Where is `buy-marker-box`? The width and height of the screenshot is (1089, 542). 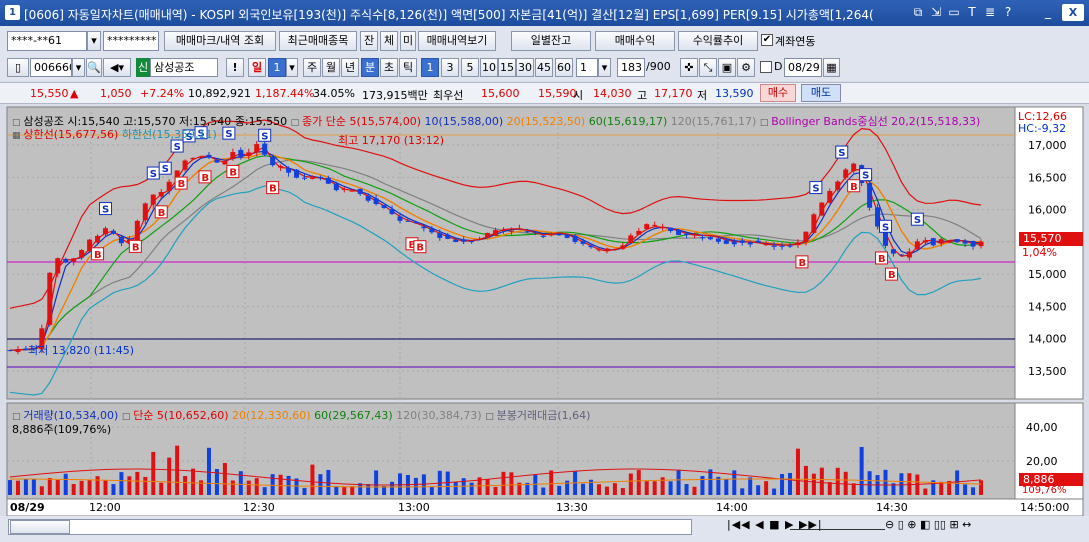
buy-marker-box is located at coordinates (205, 177).